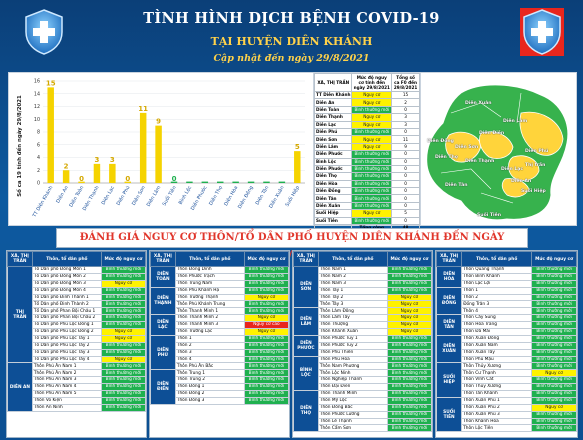  I want to click on village-name: Thôn Lộc Tiên, so click(497, 428).